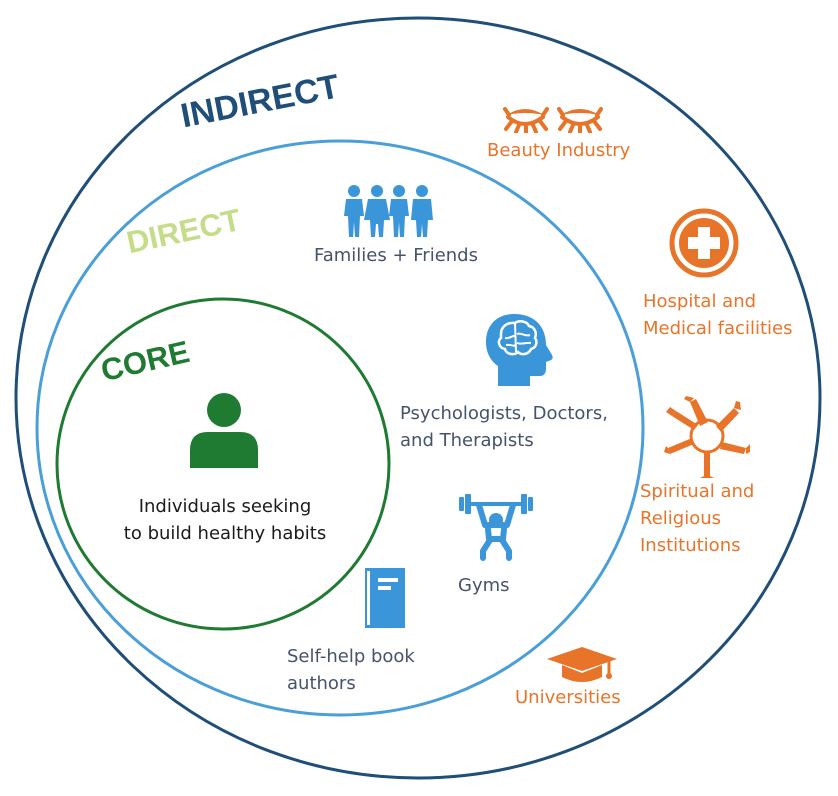 Image resolution: width=838 pixels, height=796 pixels. Describe the element at coordinates (553, 120) in the screenshot. I see `eyelashes-icon` at that location.